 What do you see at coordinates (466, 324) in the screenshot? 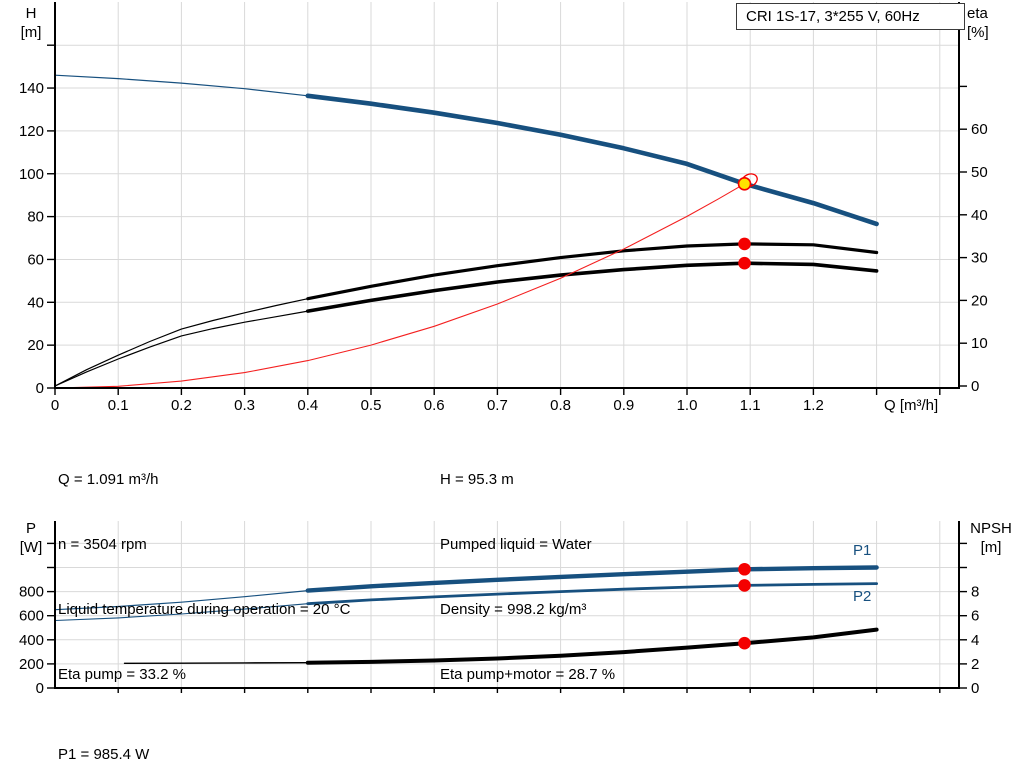
I see `series-eta-pump-motor` at bounding box center [466, 324].